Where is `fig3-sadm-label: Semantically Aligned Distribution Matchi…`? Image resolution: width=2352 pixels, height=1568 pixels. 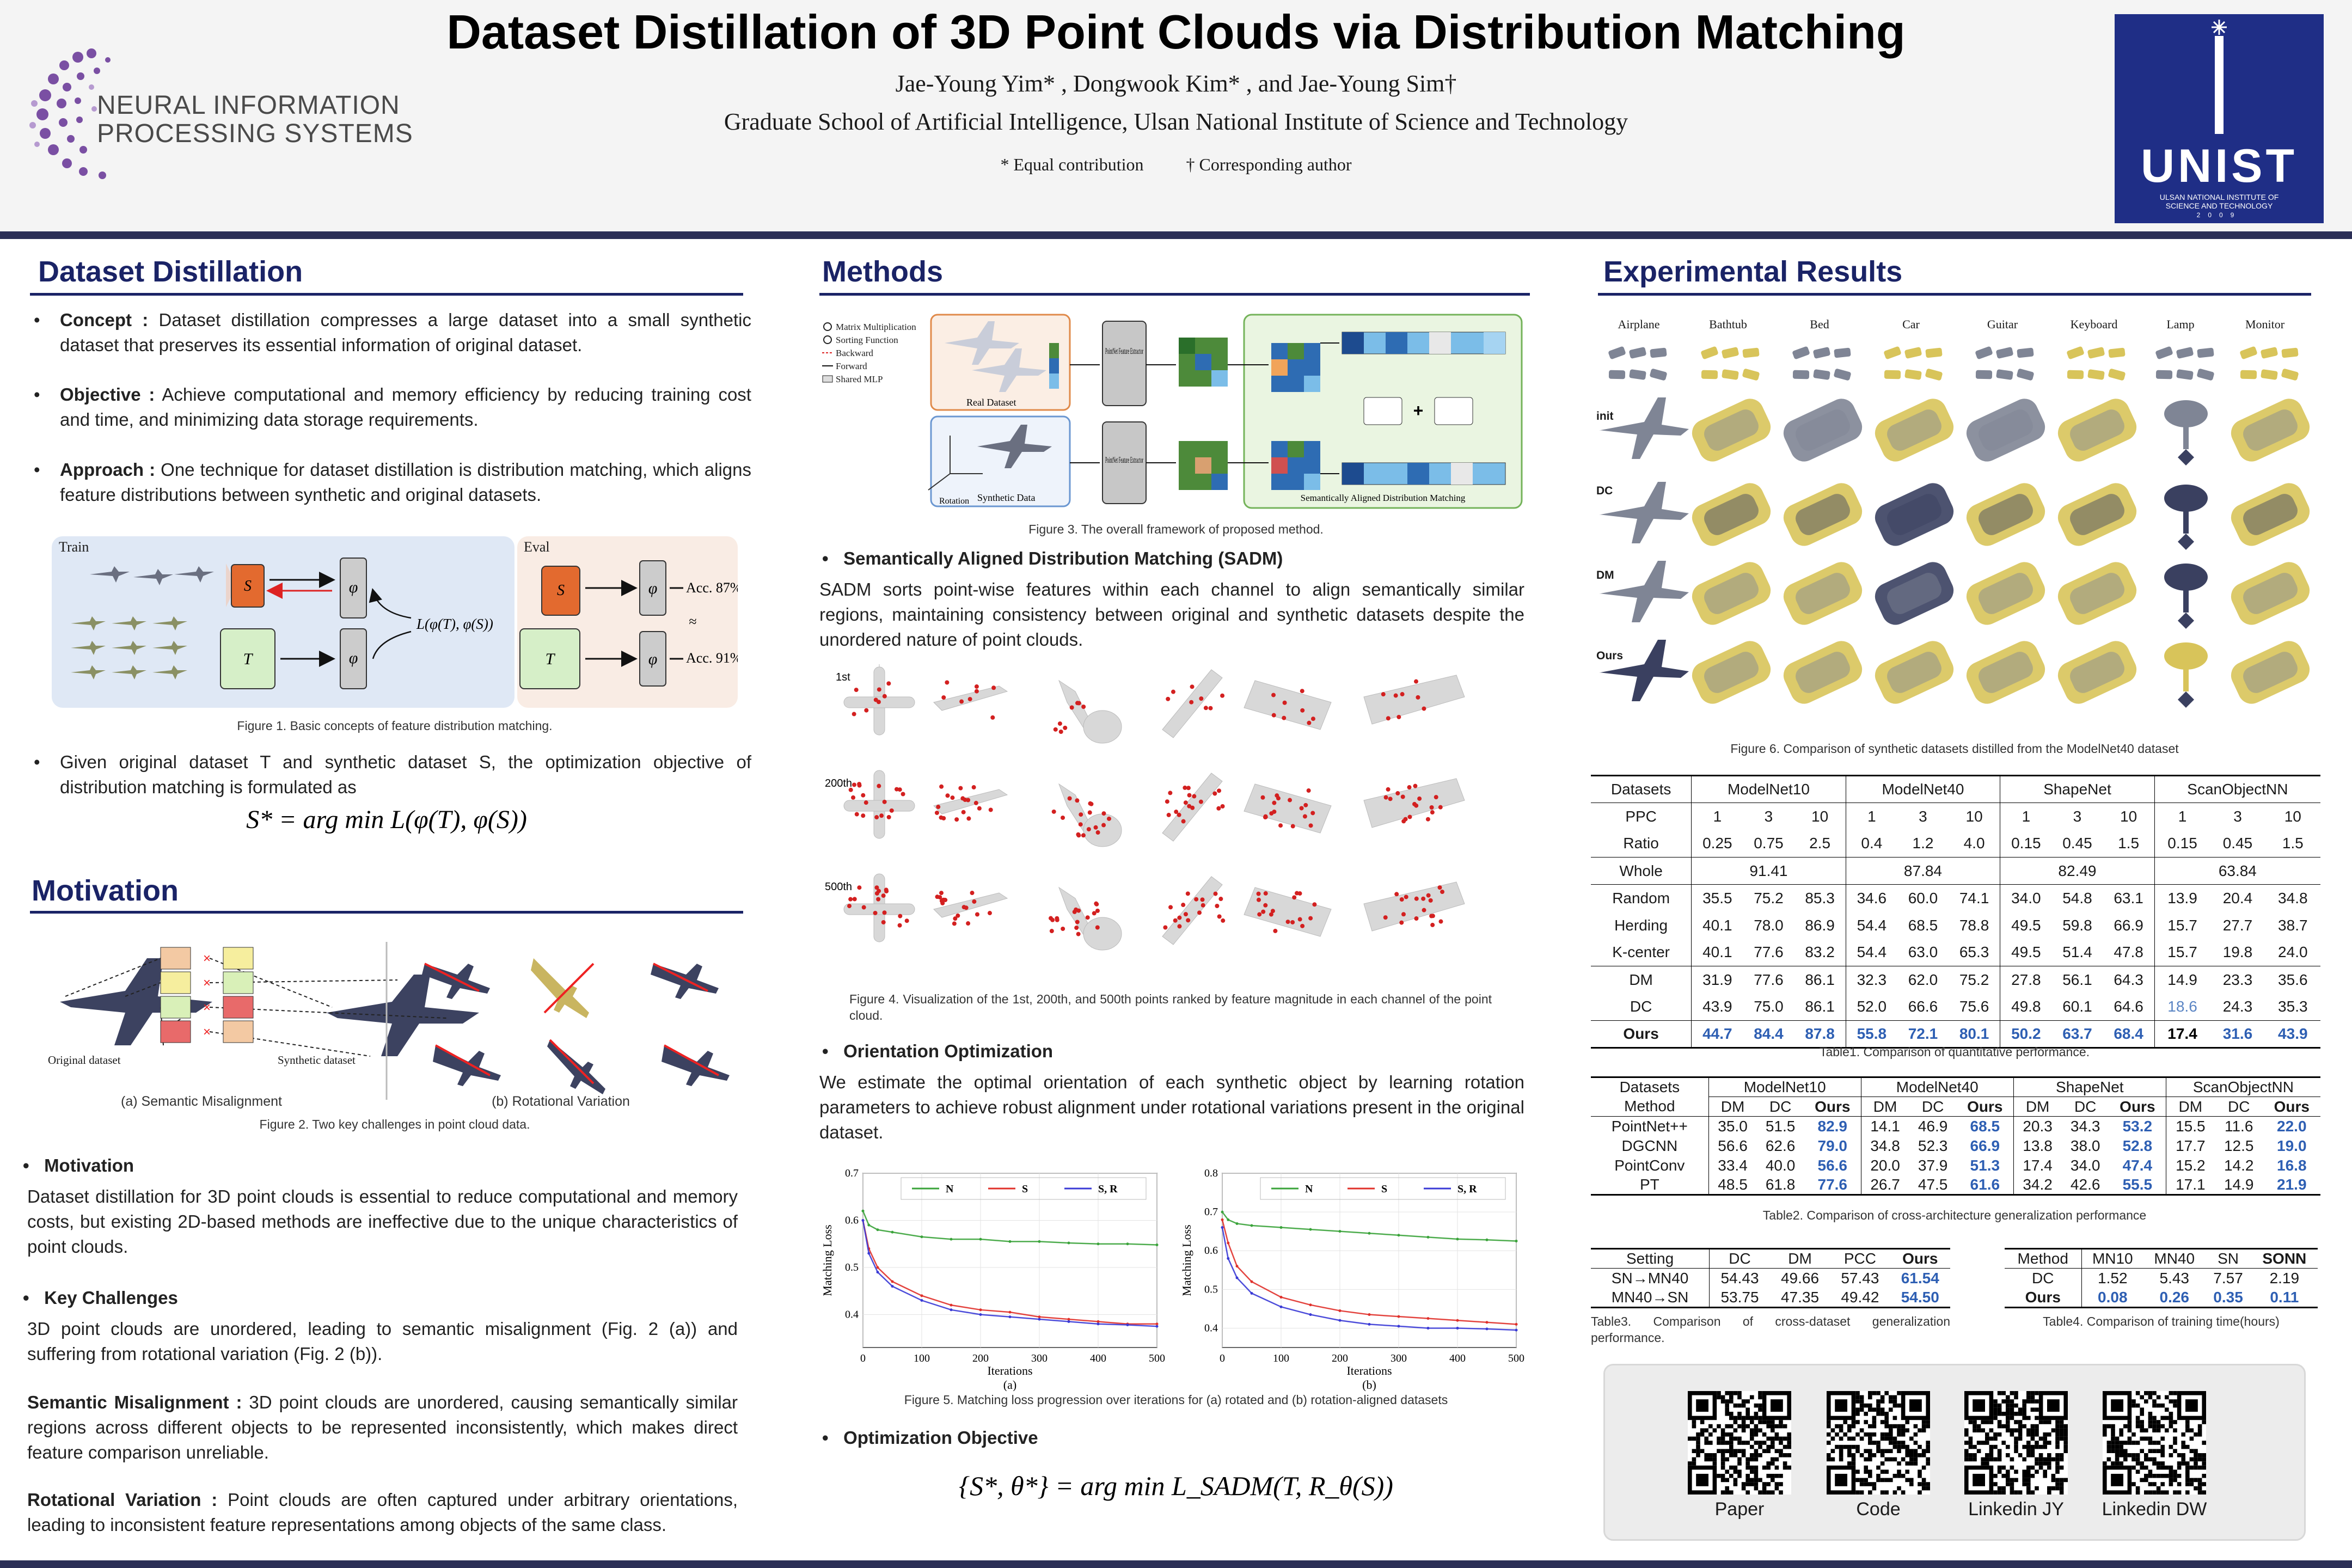 fig3-sadm-label: Semantically Aligned Distribution Matchi… is located at coordinates (1383, 498).